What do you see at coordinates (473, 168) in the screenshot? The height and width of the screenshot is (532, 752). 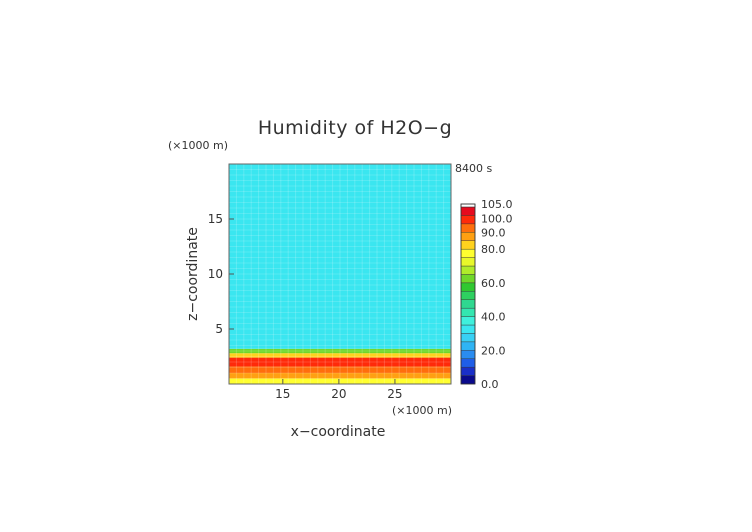 I see `time-label: 8400 s` at bounding box center [473, 168].